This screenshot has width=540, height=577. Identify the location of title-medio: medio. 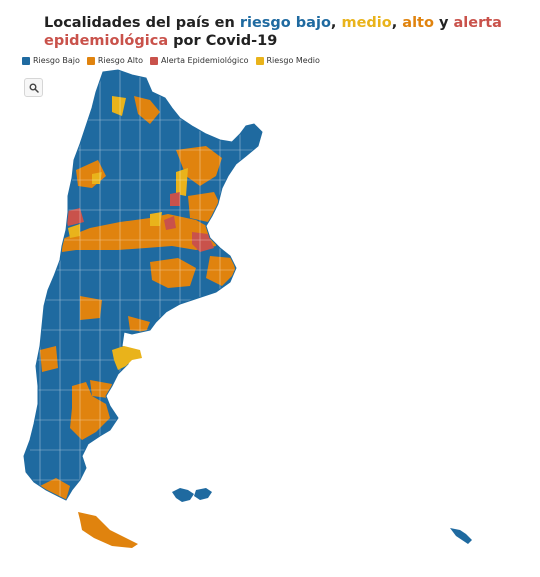
(366, 23).